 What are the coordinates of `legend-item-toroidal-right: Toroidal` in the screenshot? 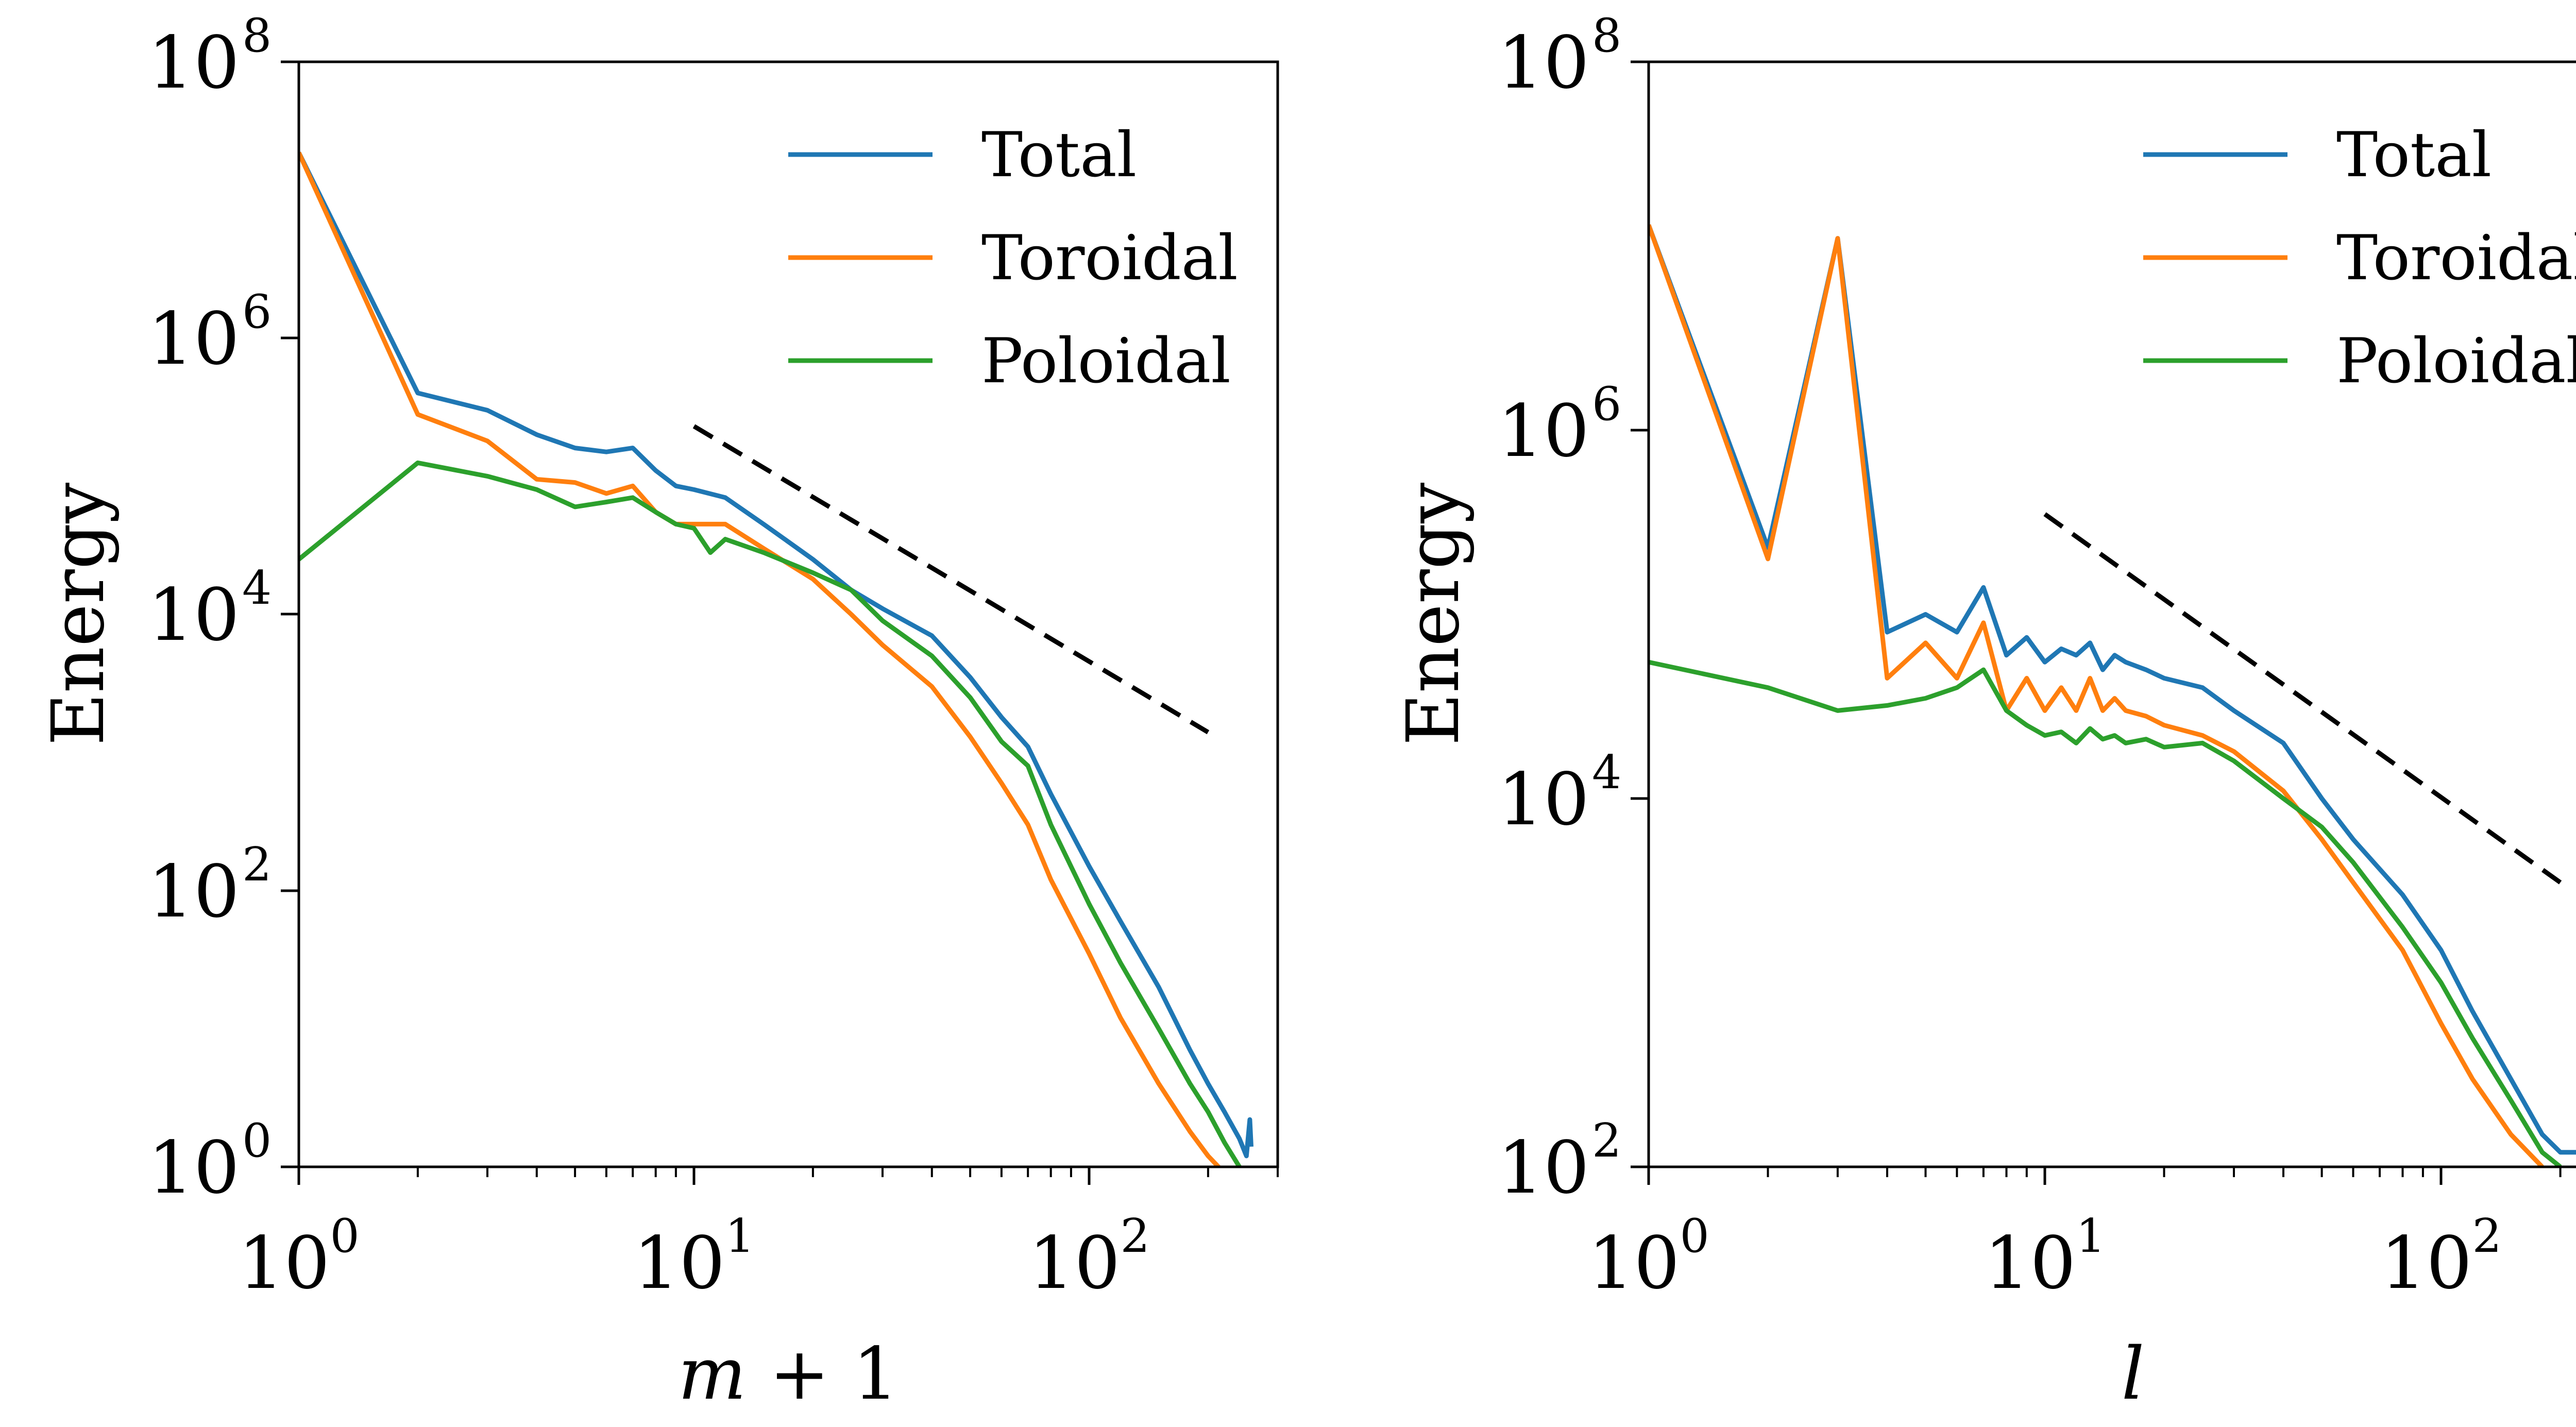 It's located at (2359, 258).